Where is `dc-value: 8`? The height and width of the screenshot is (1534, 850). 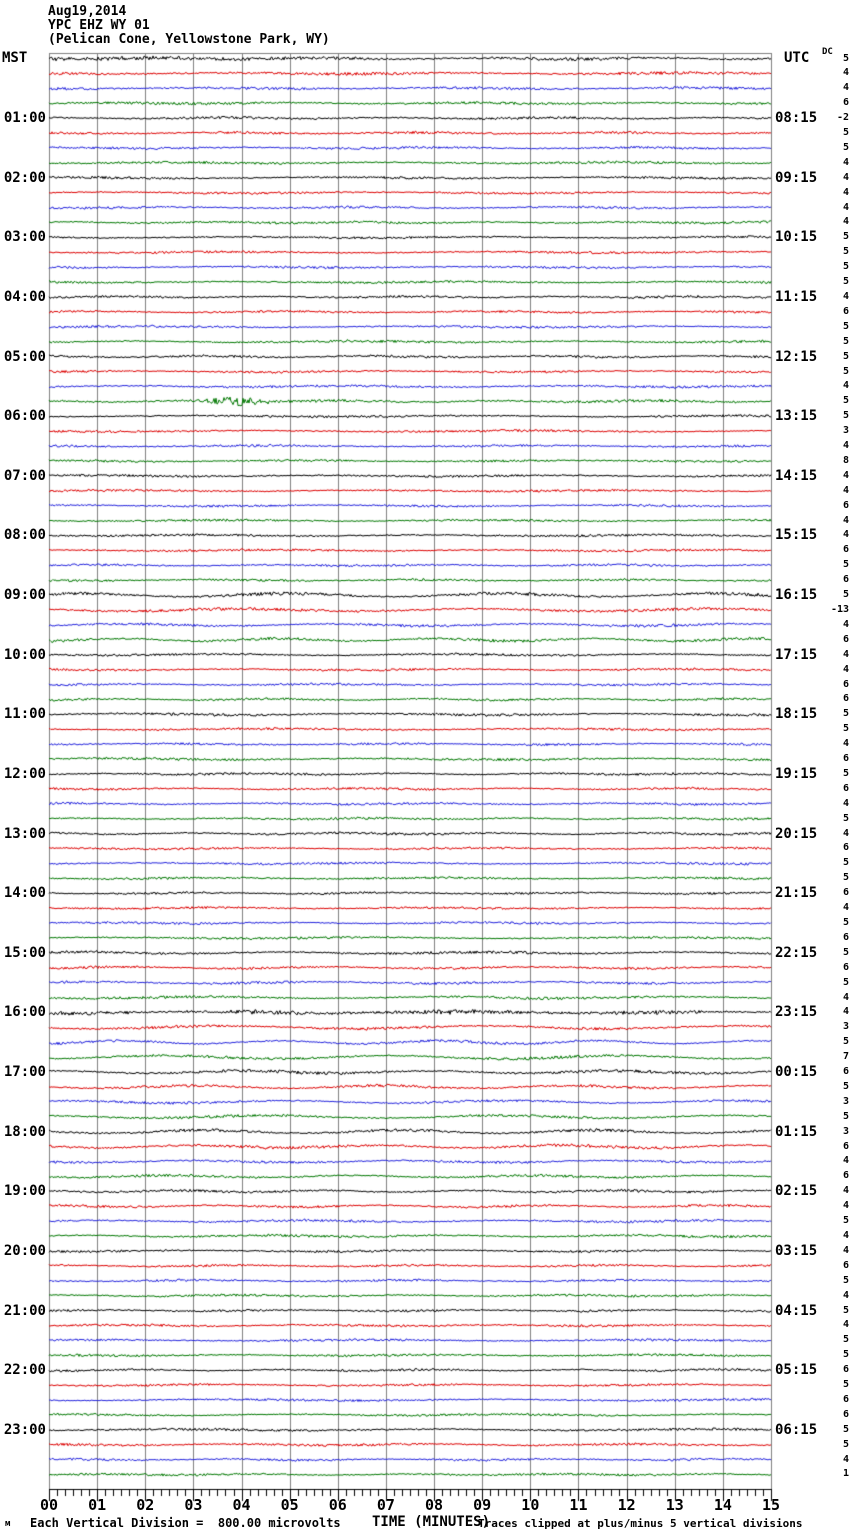 dc-value: 8 is located at coordinates (845, 460).